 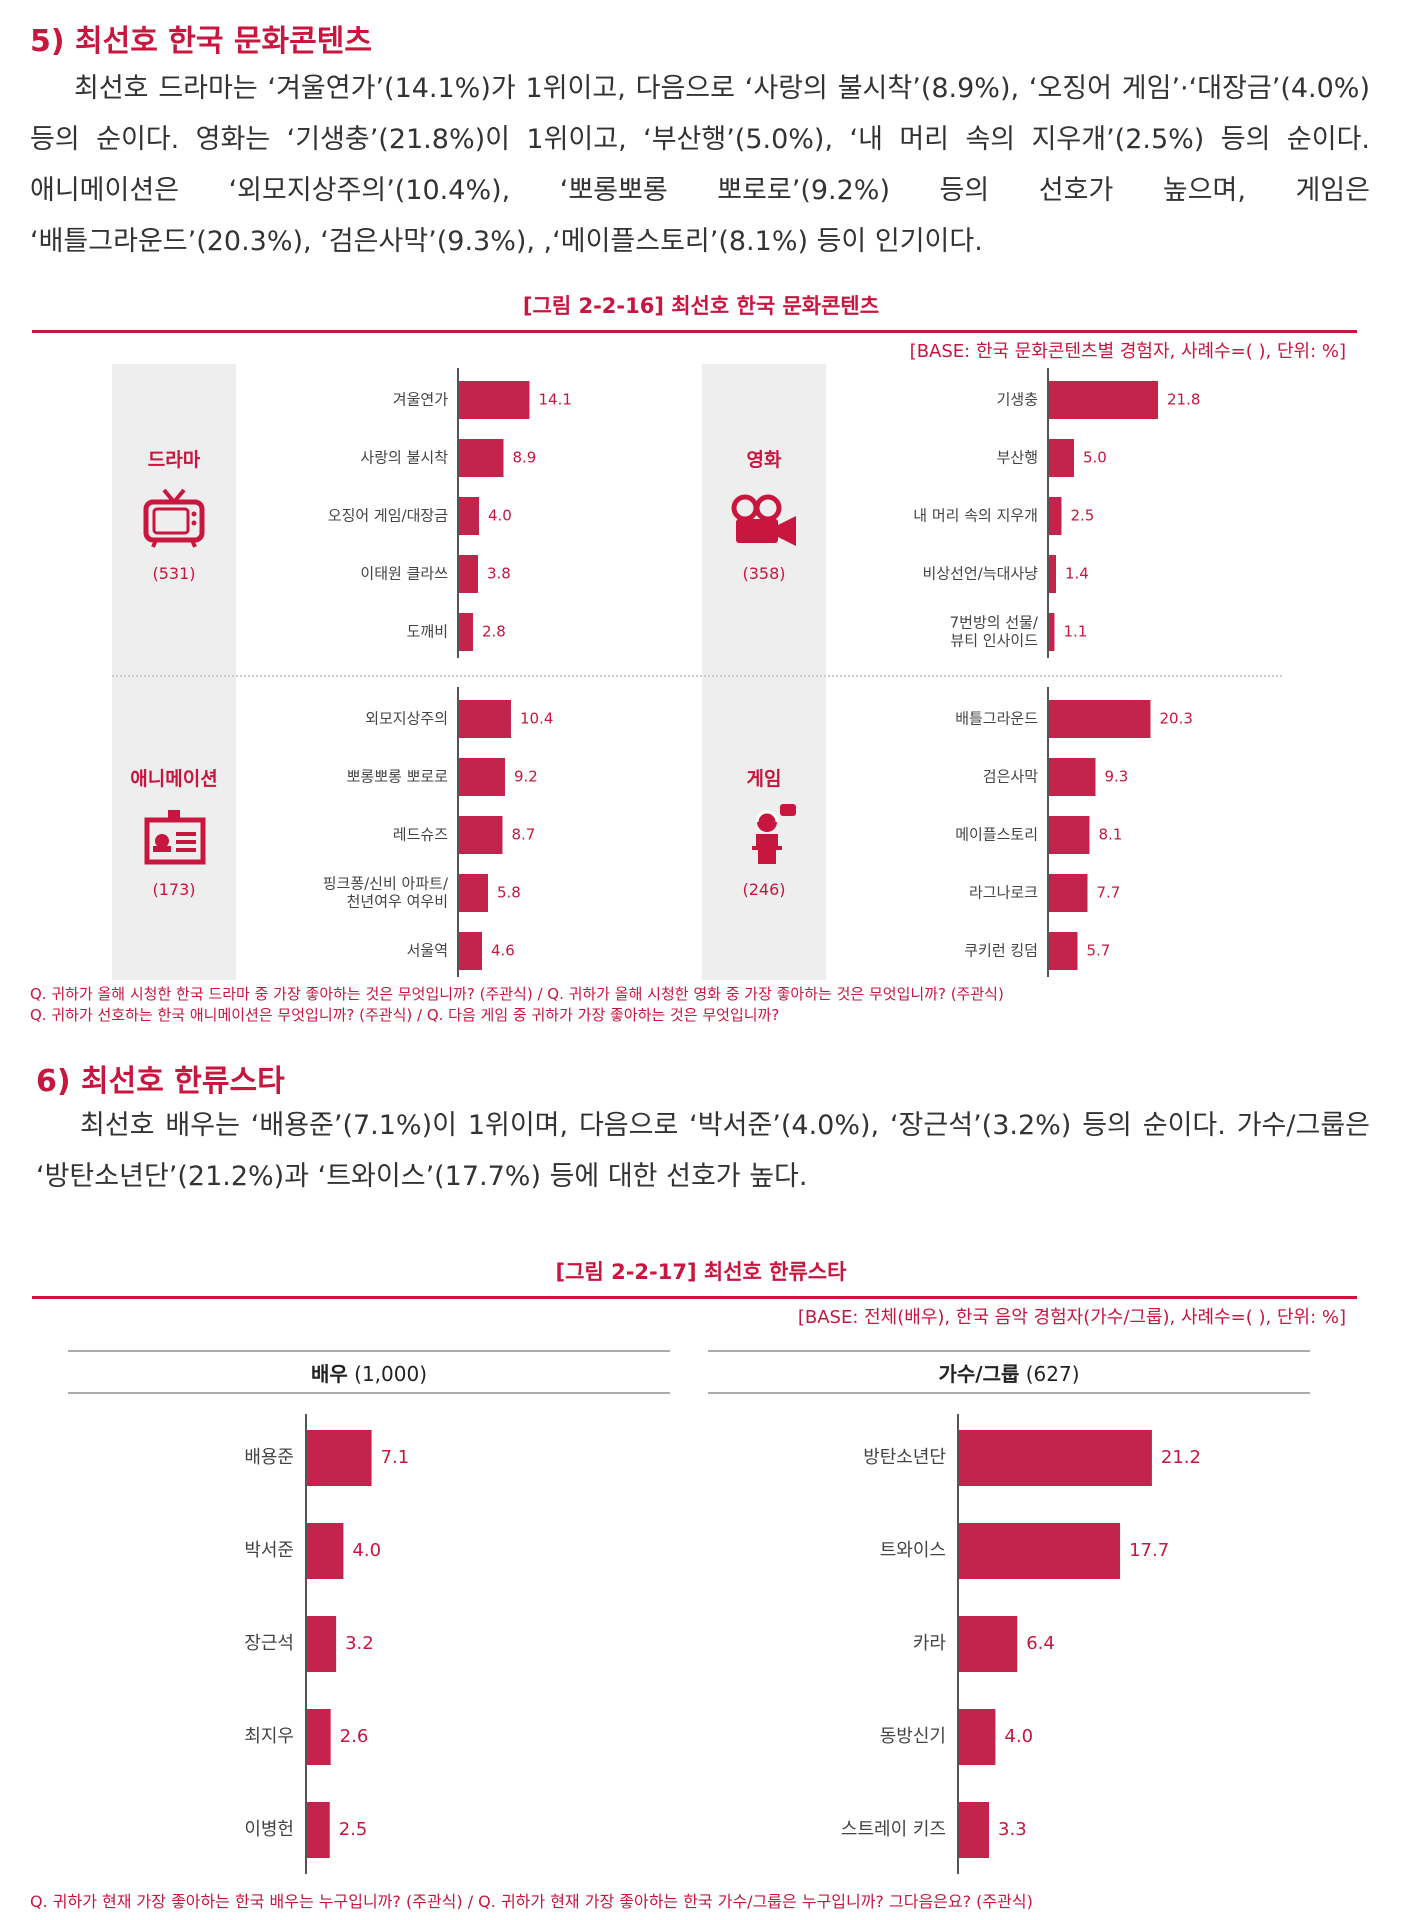 What do you see at coordinates (996, 835) in the screenshot?
I see `category-label: 메이플스토리` at bounding box center [996, 835].